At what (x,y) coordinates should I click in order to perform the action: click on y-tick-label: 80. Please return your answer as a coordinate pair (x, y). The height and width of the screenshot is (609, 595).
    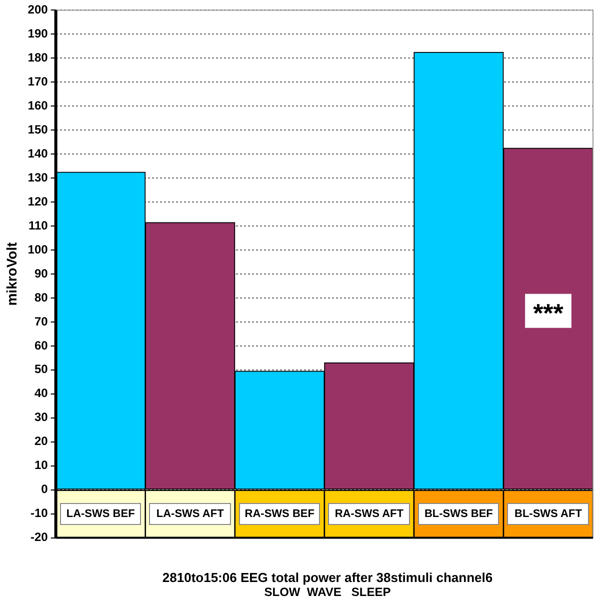
    Looking at the image, I should click on (41, 297).